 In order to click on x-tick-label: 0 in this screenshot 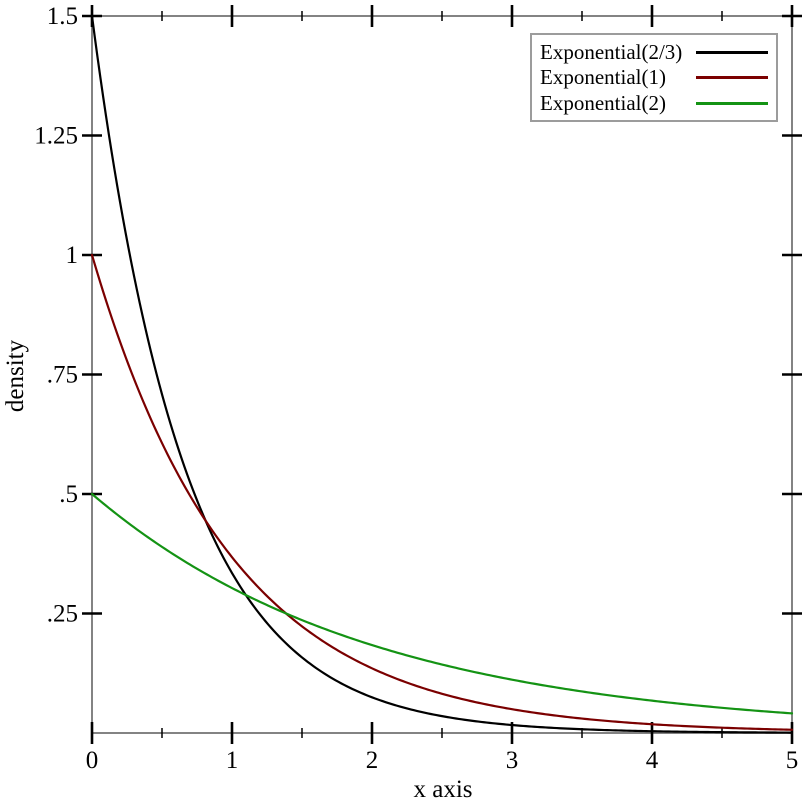, I will do `click(92, 760)`.